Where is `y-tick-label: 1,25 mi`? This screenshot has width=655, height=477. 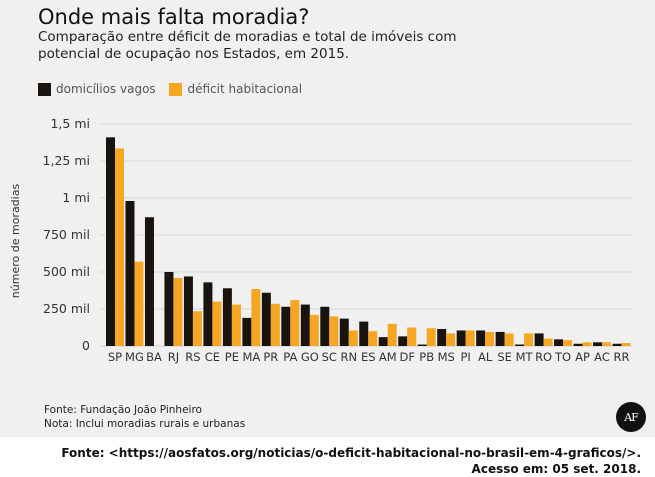 y-tick-label: 1,25 mi is located at coordinates (66, 160).